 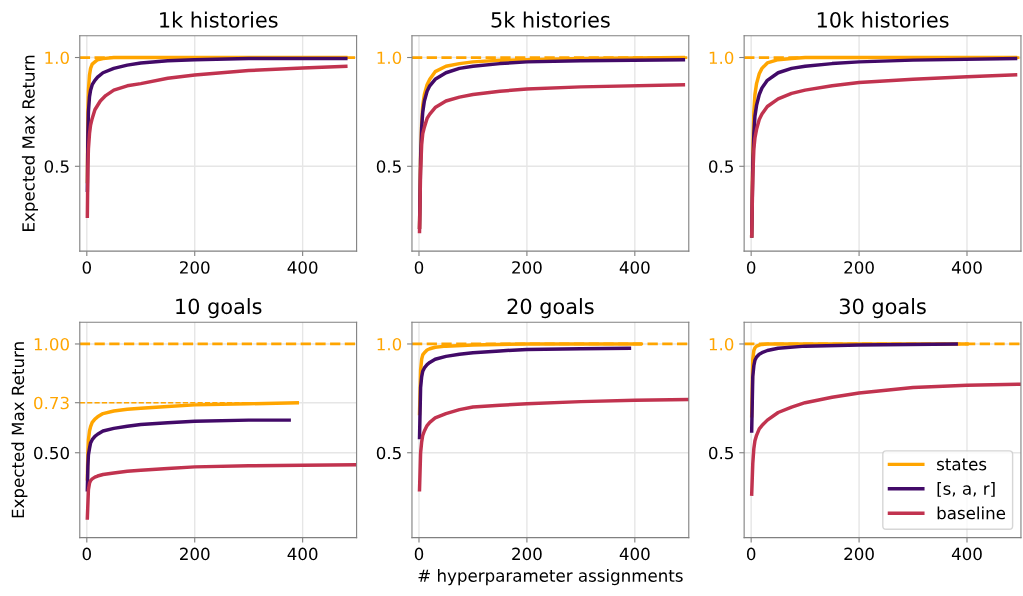 What do you see at coordinates (883, 19) in the screenshot?
I see `chart-title: 10k histories` at bounding box center [883, 19].